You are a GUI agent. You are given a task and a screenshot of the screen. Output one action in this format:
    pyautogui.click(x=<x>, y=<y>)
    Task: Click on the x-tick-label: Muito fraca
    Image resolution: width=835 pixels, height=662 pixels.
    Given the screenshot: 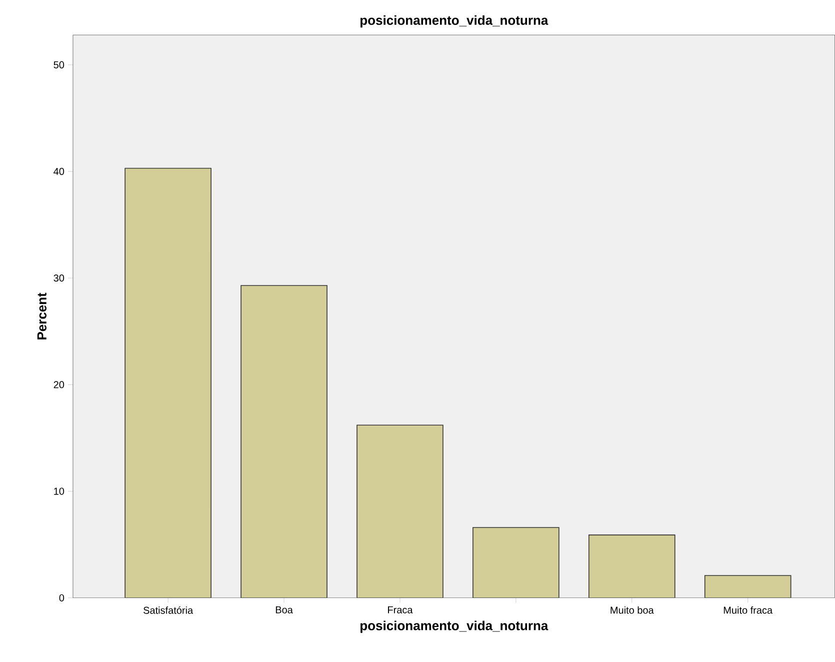 What is the action you would take?
    pyautogui.click(x=748, y=610)
    